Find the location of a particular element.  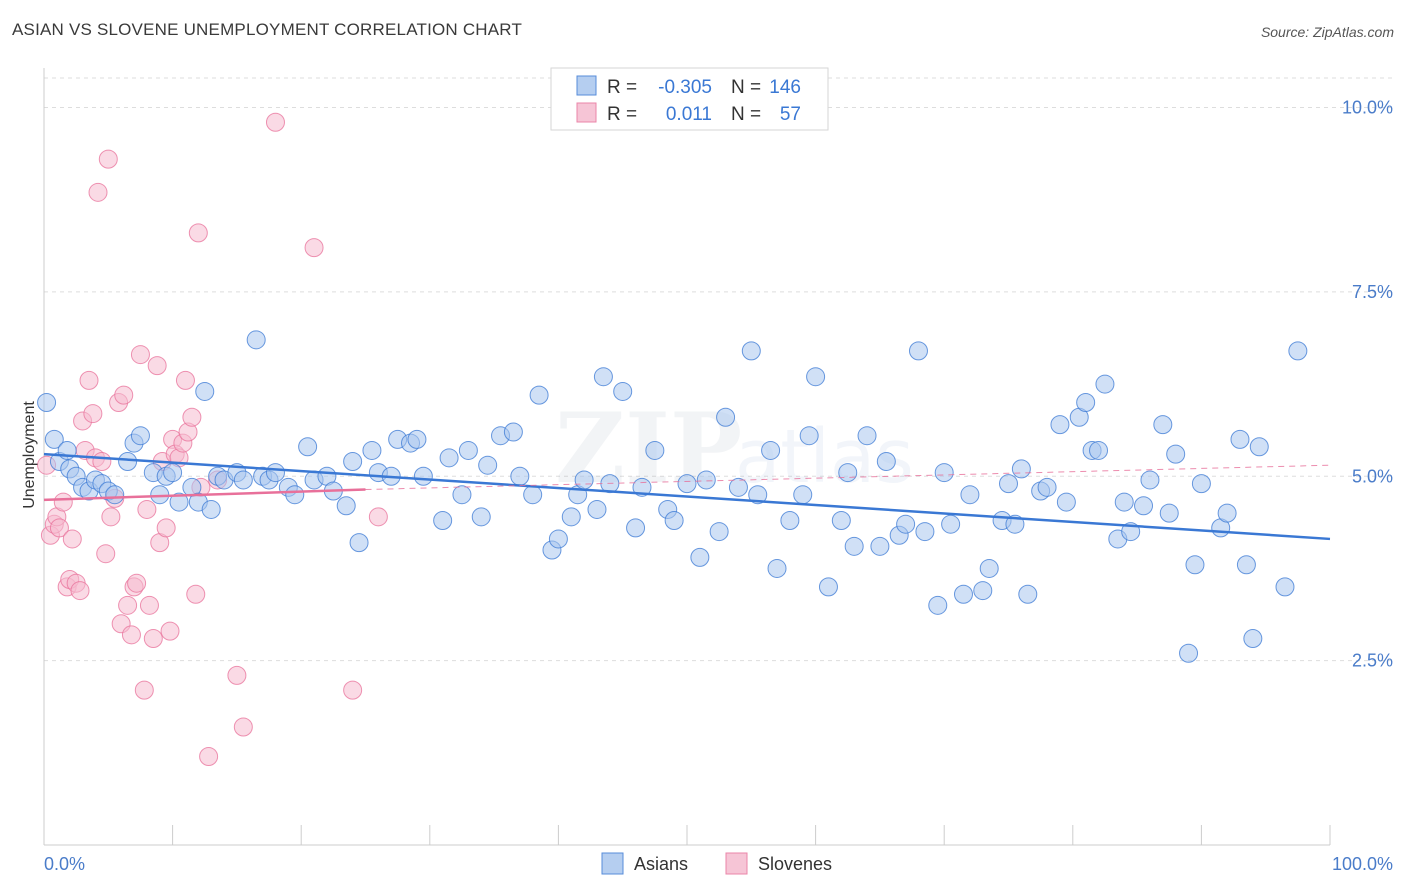

legend-n-value-slovenes: 57 is located at coordinates (790, 114).